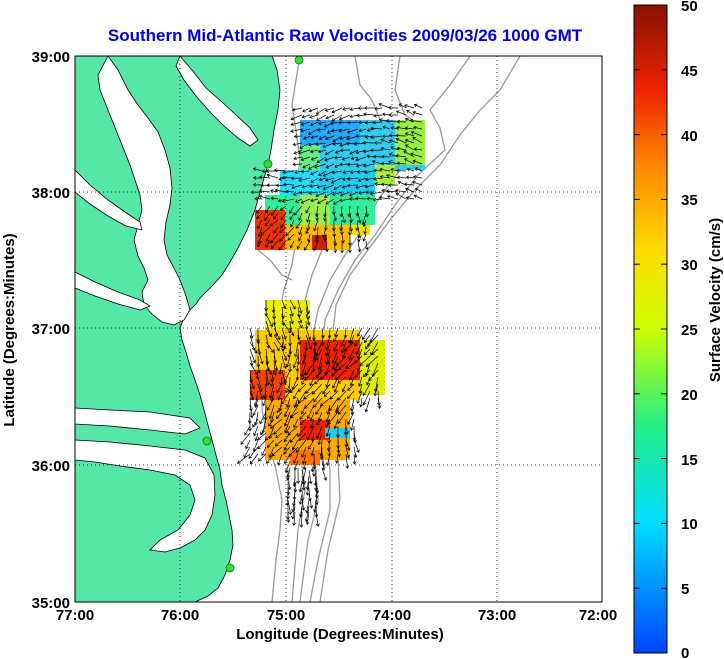  Describe the element at coordinates (340, 634) in the screenshot. I see `x-axis-label: Longitude (Degrees:Minutes)` at that location.